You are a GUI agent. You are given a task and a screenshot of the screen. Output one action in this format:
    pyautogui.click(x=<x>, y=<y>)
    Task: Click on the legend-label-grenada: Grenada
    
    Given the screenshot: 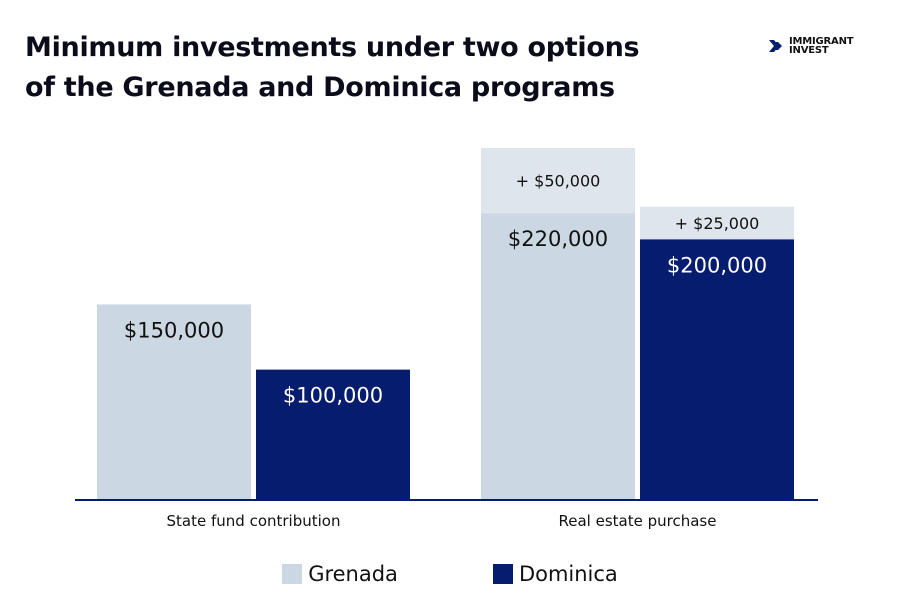 What is the action you would take?
    pyautogui.click(x=353, y=574)
    